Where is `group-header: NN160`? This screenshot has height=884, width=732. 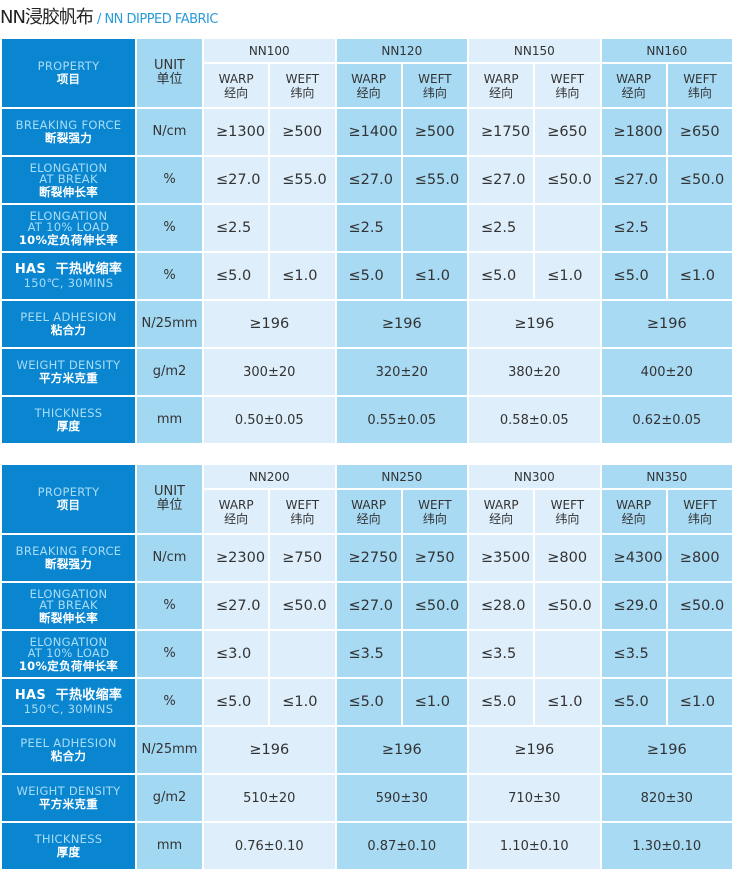 group-header: NN160 is located at coordinates (665, 50).